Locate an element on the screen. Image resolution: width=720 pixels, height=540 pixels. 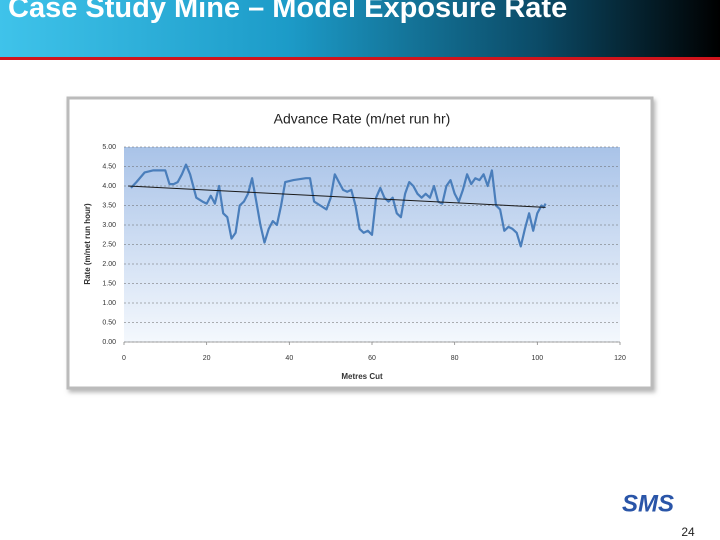
y-tick-label: 2.00 is located at coordinates (109, 264).